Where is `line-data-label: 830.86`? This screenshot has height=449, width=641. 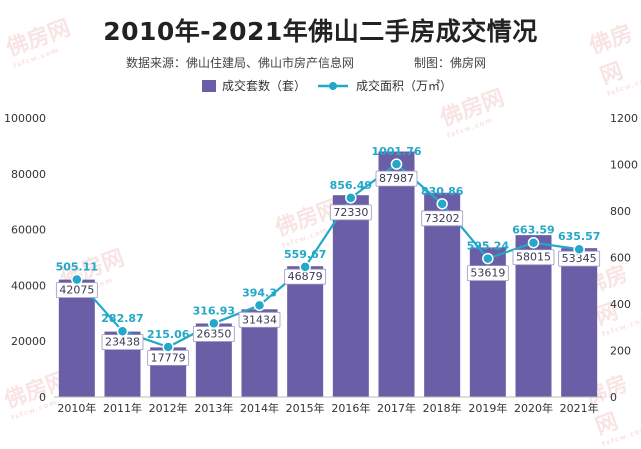 line-data-label: 830.86 is located at coordinates (442, 191).